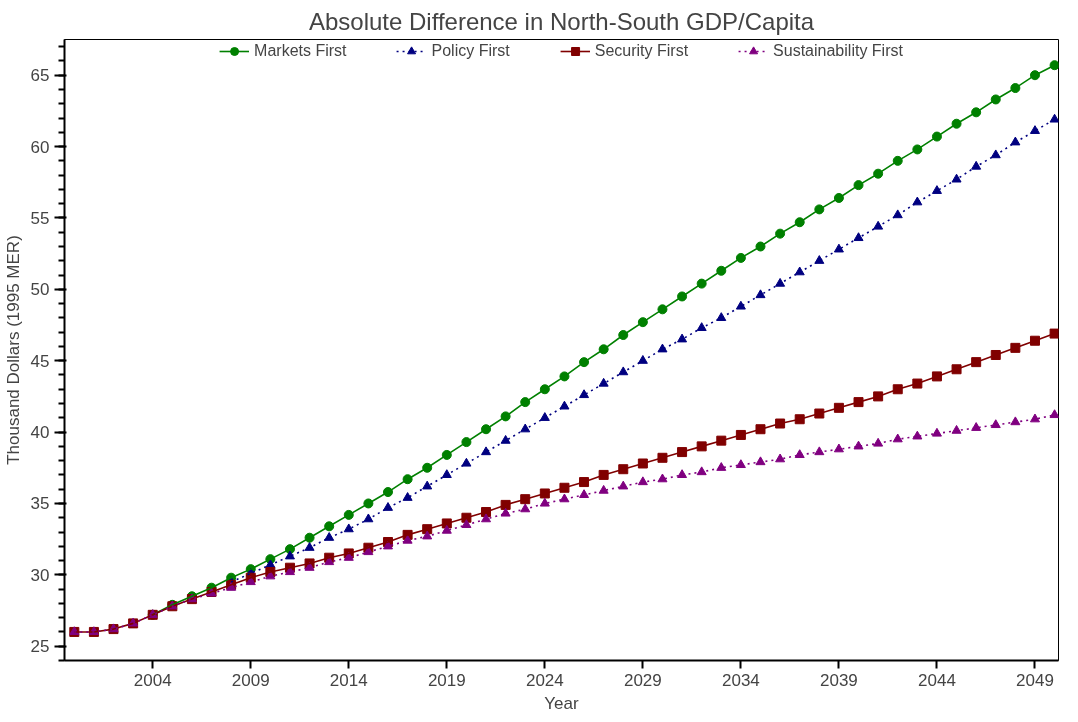 The width and height of the screenshot is (1078, 722). What do you see at coordinates (544, 680) in the screenshot?
I see `x-tick-label: 2024` at bounding box center [544, 680].